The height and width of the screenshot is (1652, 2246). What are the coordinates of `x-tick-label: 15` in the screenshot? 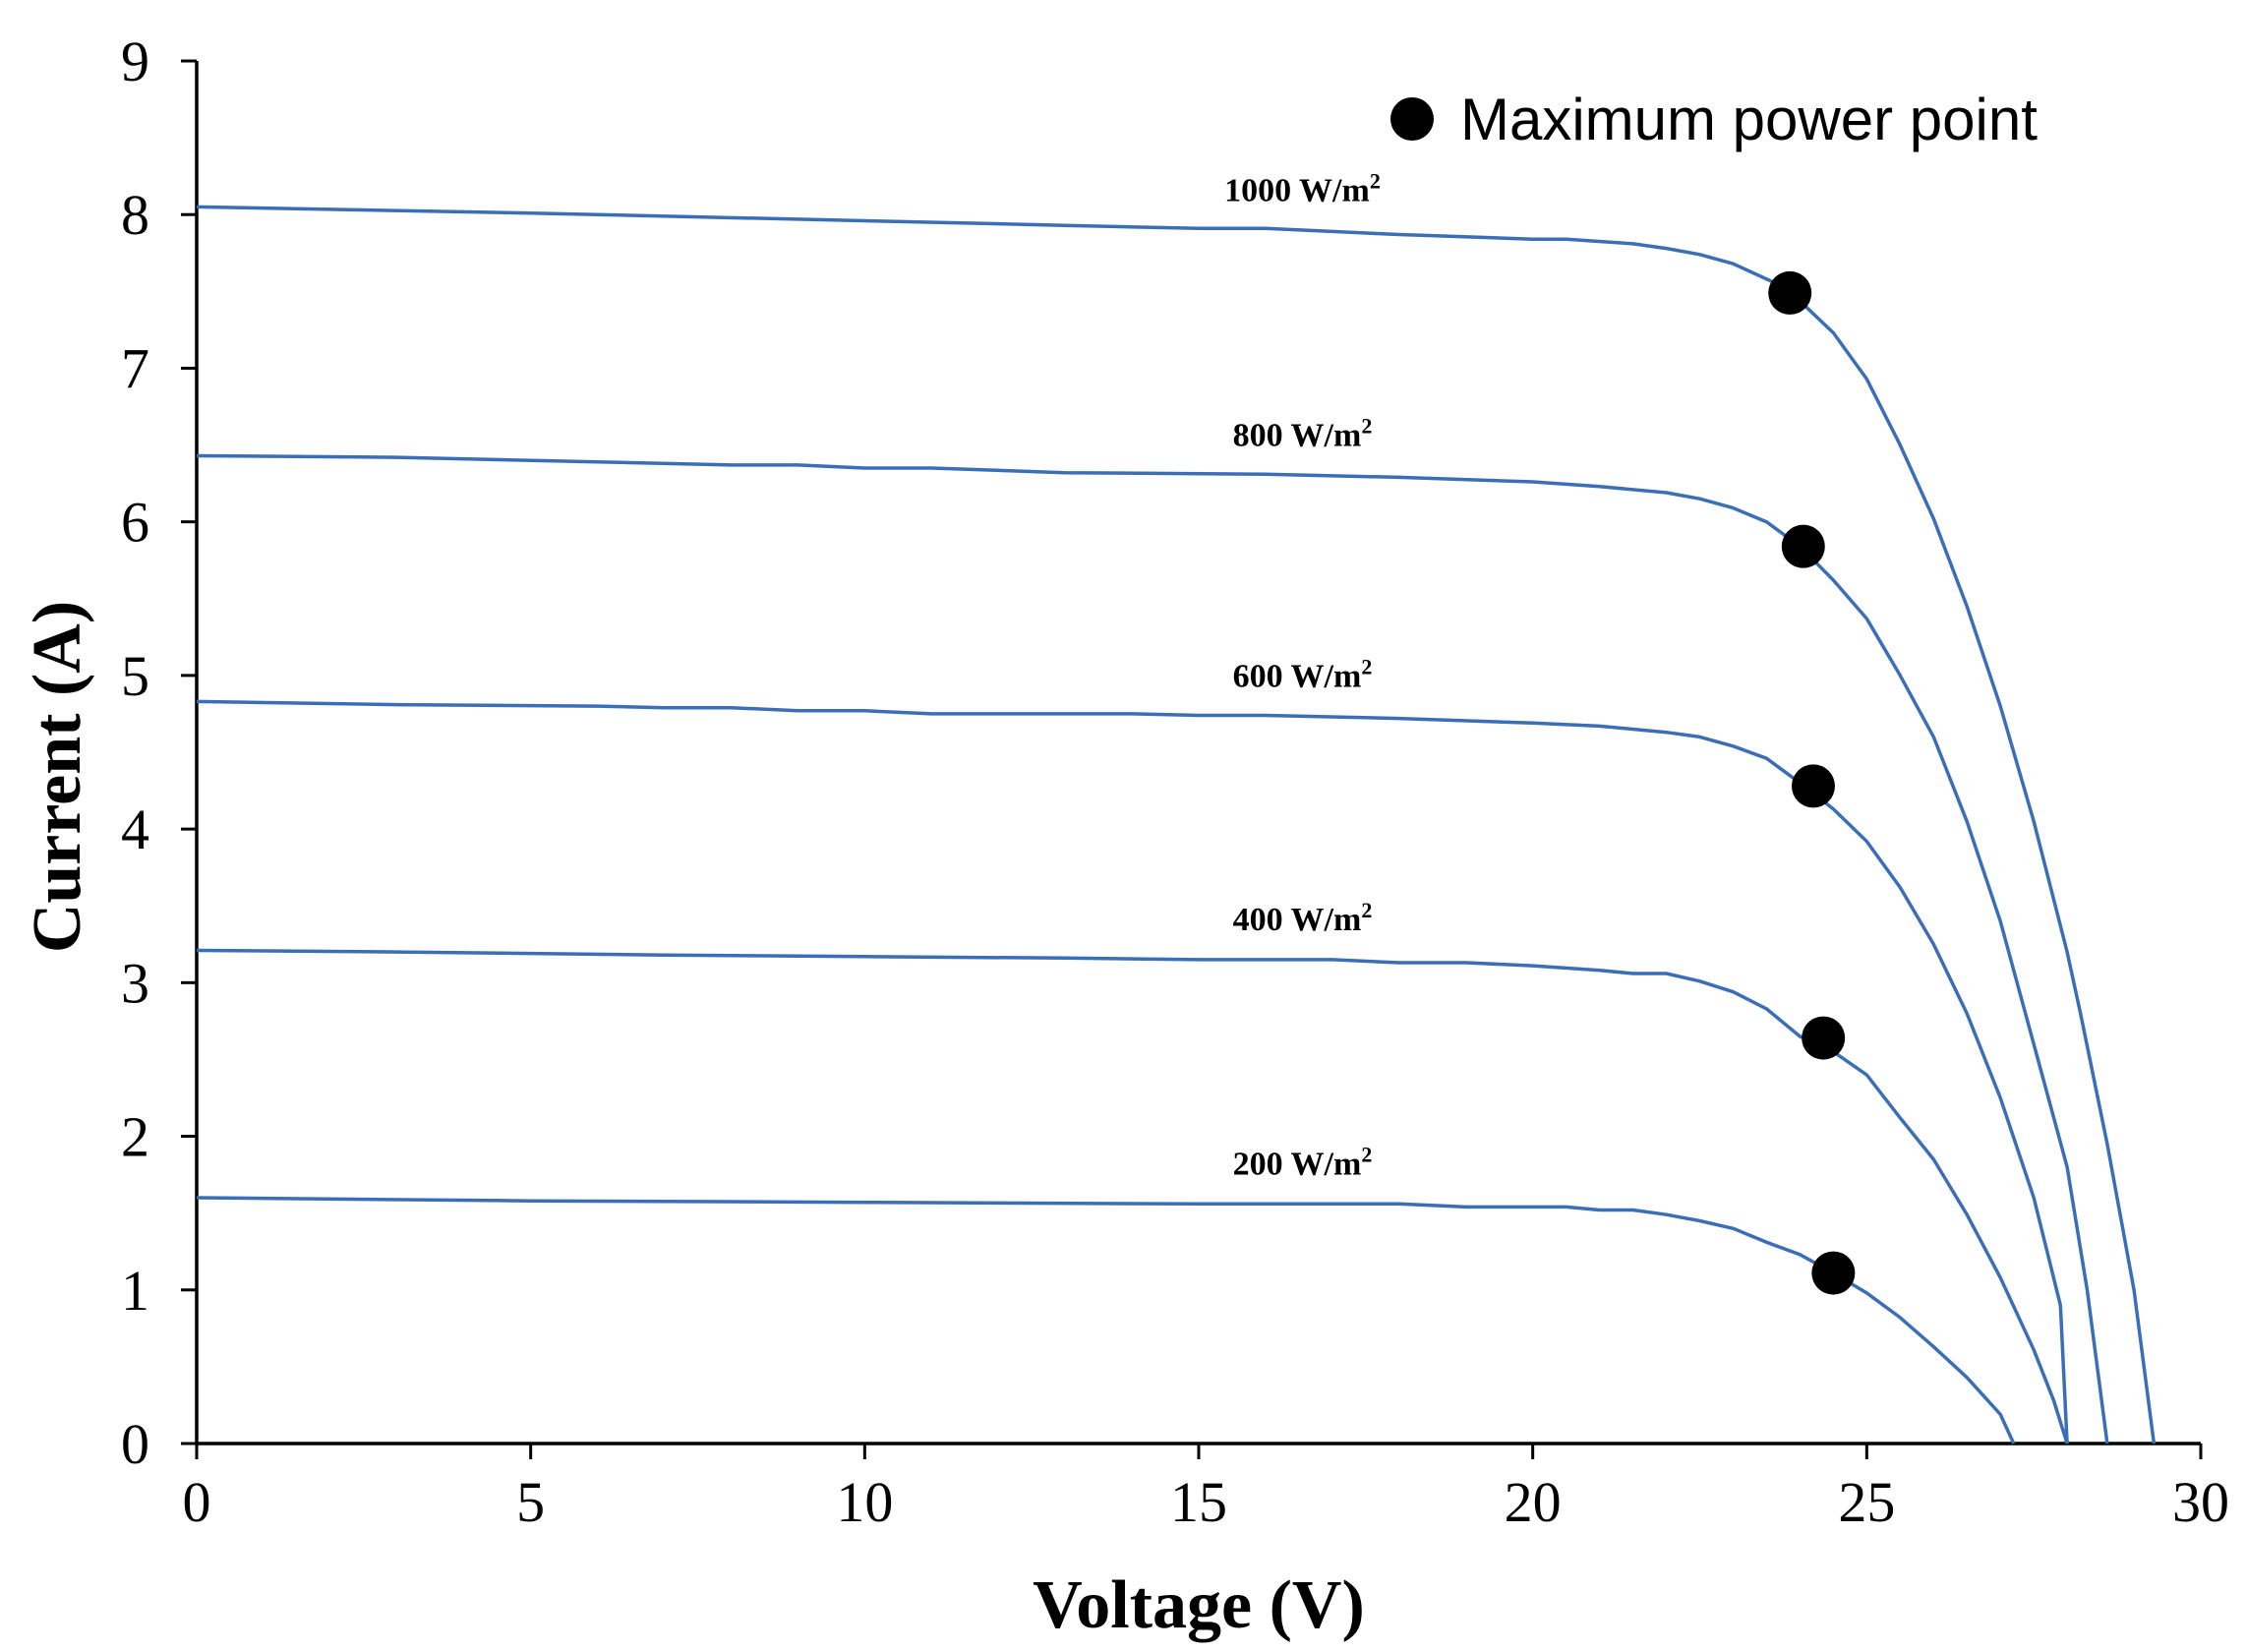 It's located at (1198, 1502).